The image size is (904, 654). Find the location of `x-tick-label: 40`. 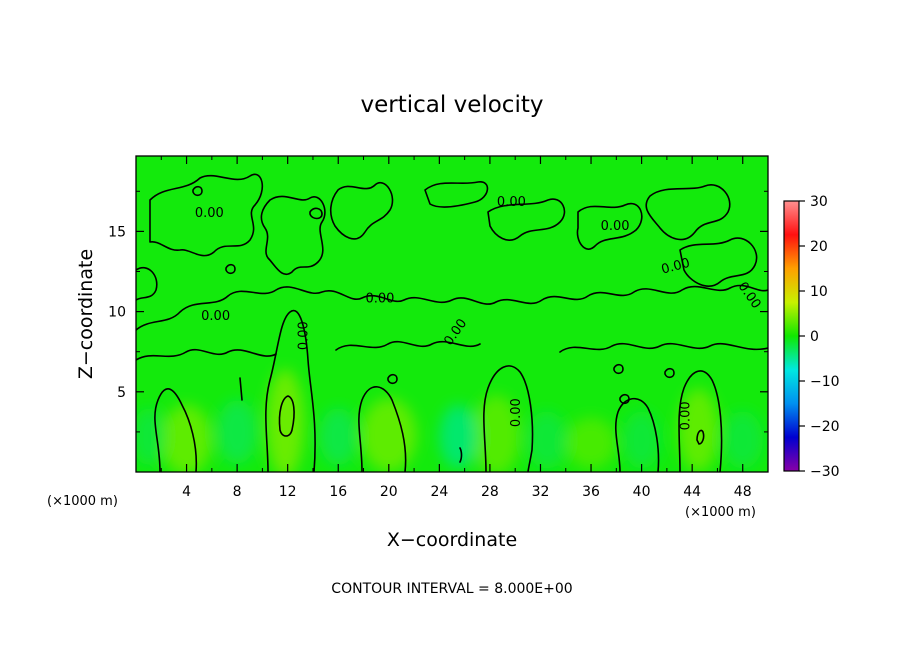

x-tick-label: 40 is located at coordinates (642, 492).